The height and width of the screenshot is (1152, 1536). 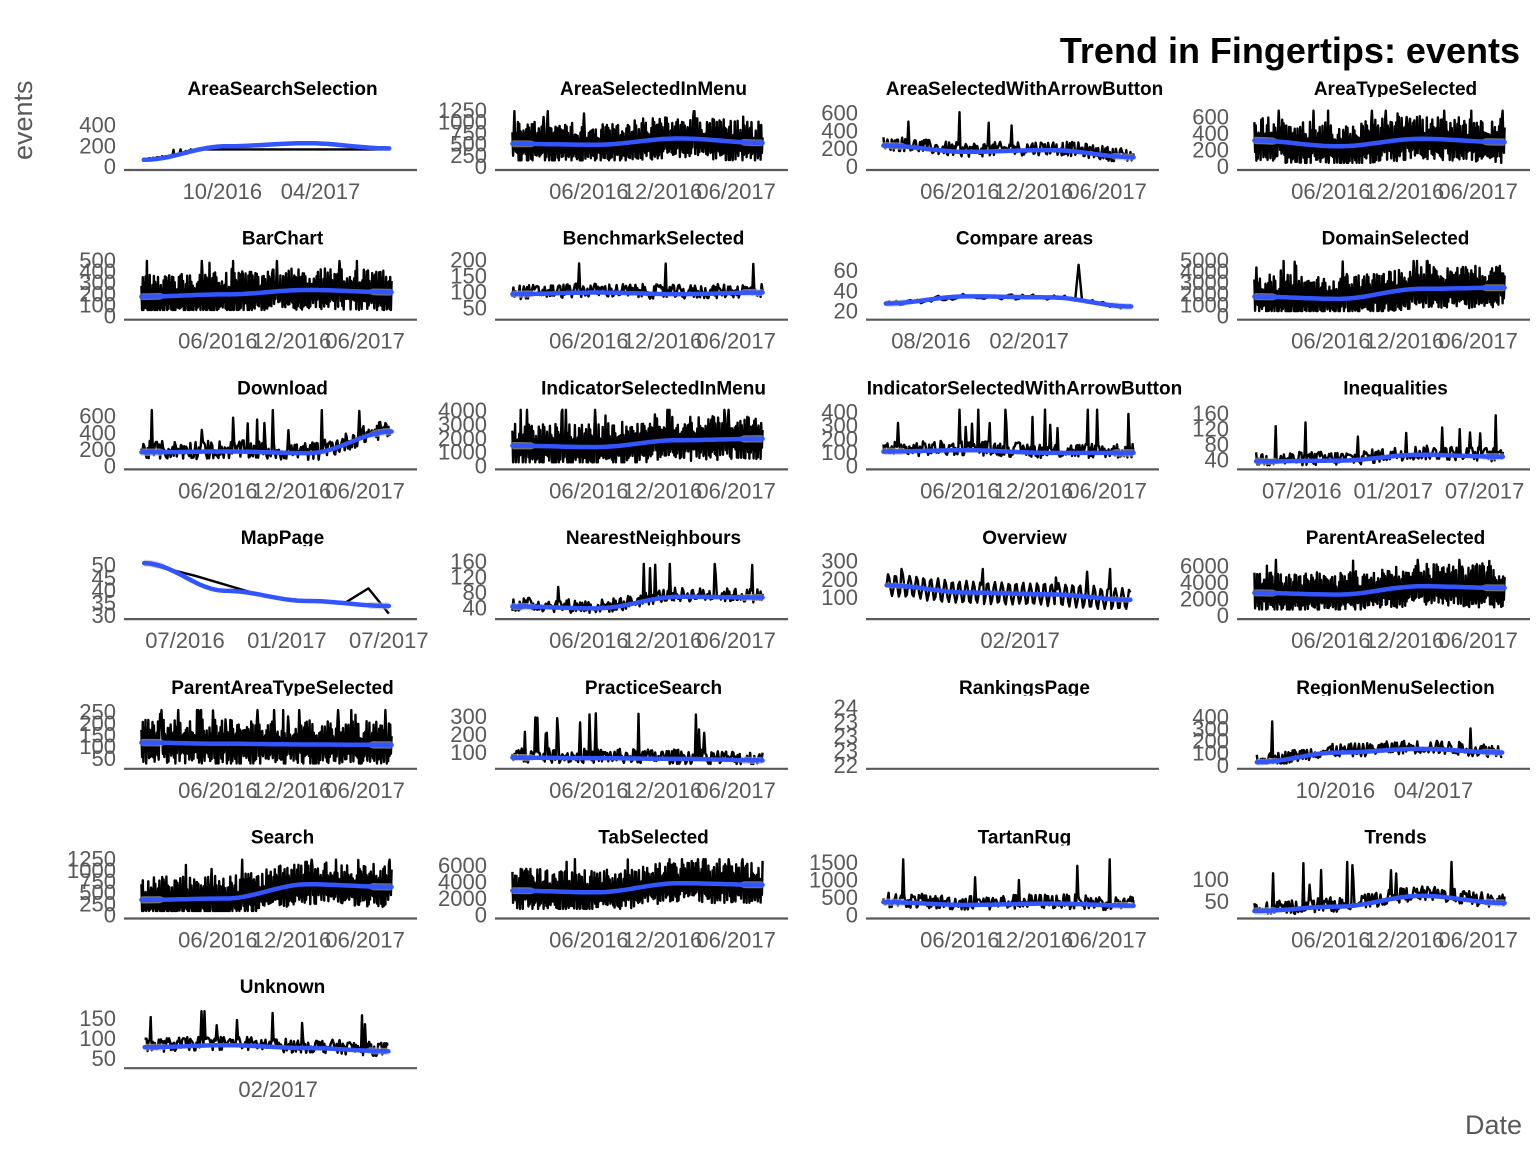 I want to click on facet-title: IndicatorSelectedWithArrowButton, so click(x=1024, y=388).